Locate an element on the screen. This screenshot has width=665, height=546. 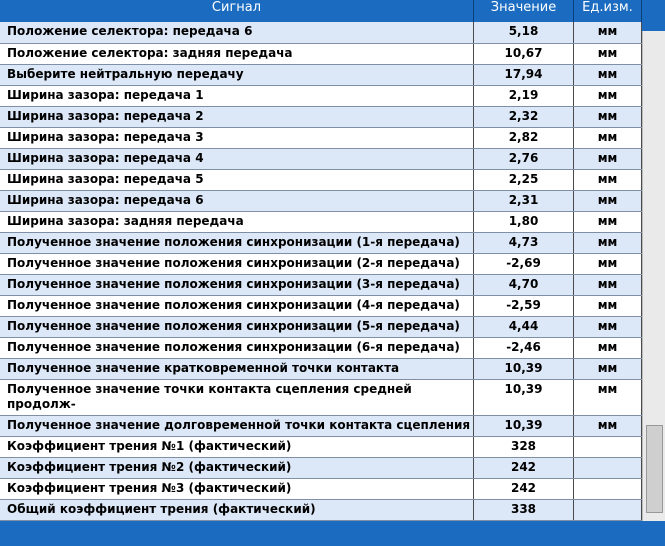
signal-cell: Общий коэффициент трения (фактический) is located at coordinates (237, 510).